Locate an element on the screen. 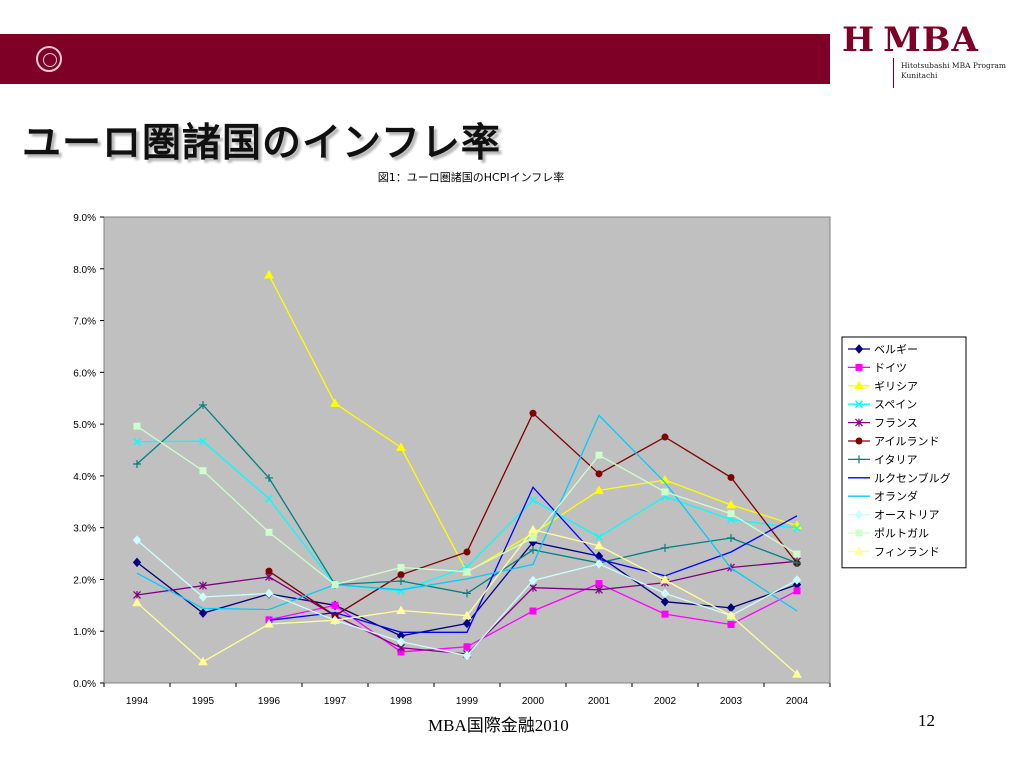 This screenshot has width=1024, height=768. legend-item: ルクセンブルグ is located at coordinates (899, 478).